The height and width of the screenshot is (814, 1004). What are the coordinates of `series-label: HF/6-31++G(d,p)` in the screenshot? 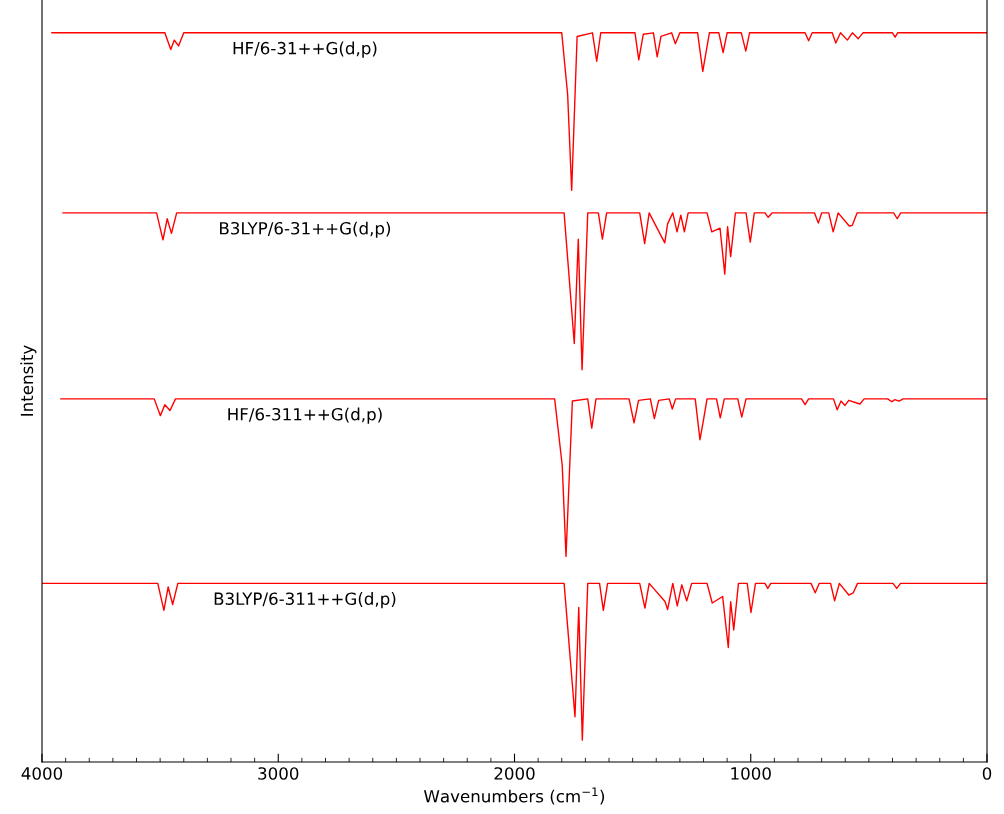 It's located at (305, 49).